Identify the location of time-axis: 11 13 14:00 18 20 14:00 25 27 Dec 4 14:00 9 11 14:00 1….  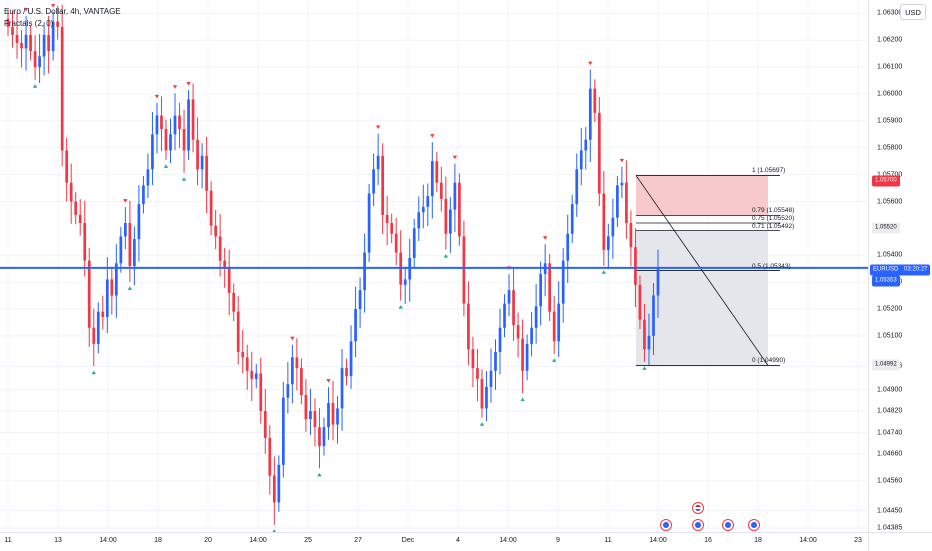
(434, 541).